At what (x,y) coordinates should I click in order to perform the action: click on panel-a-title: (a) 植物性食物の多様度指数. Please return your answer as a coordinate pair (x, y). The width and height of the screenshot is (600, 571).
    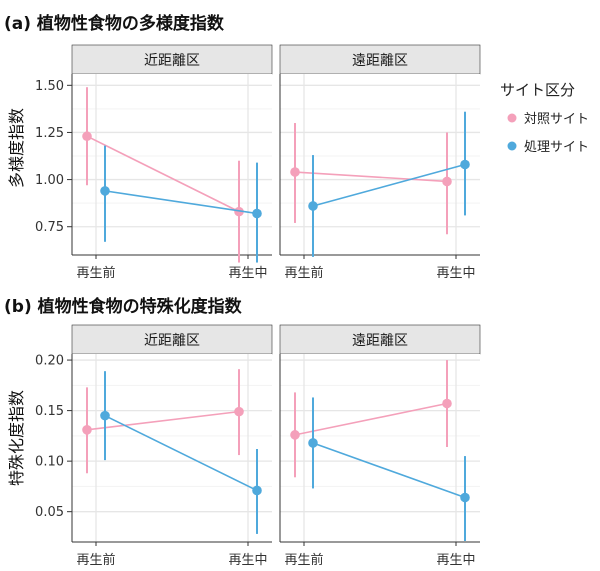
    Looking at the image, I should click on (114, 23).